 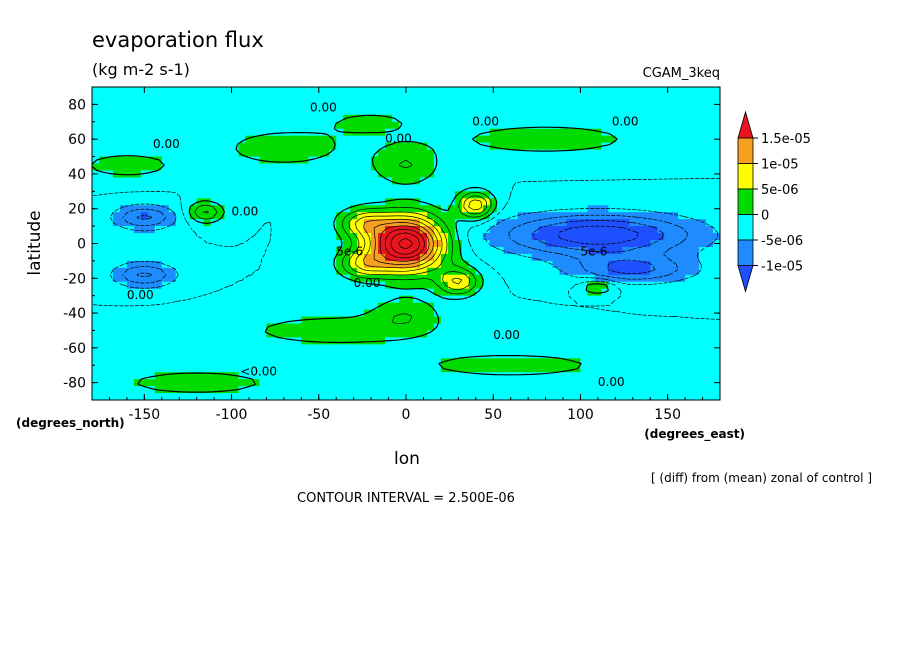 I want to click on x-tick-label: 100, so click(x=580, y=415).